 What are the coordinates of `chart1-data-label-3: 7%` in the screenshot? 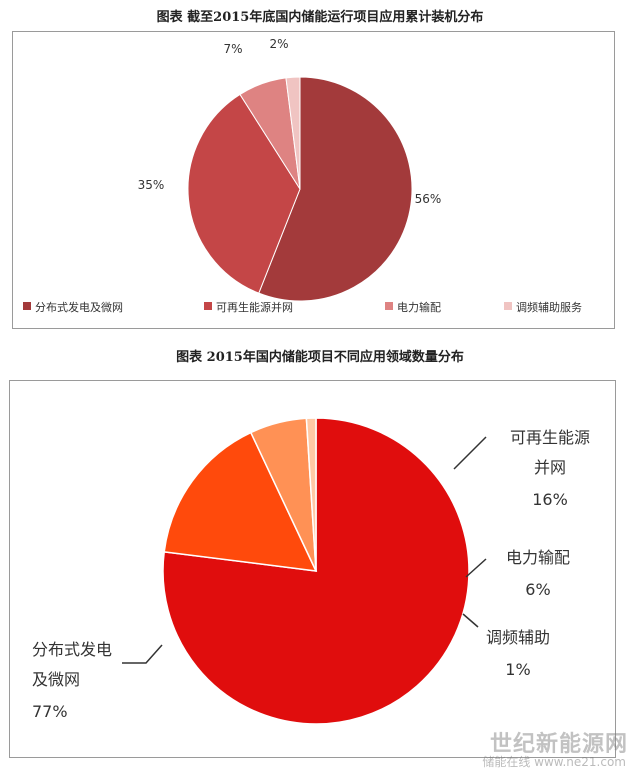 It's located at (232, 49).